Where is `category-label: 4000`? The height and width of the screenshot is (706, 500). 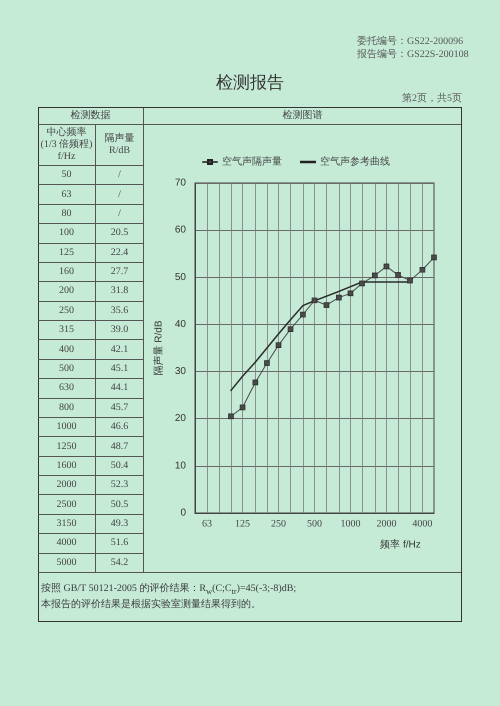
category-label: 4000 is located at coordinates (66, 543).